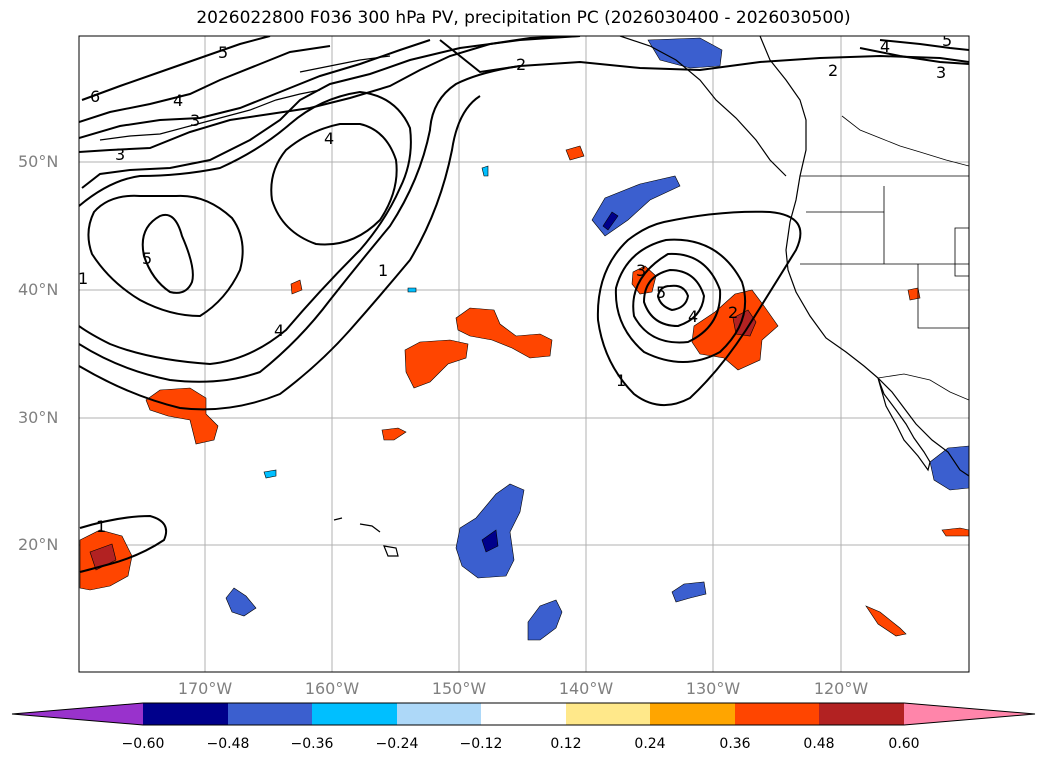 The height and width of the screenshot is (765, 1047). Describe the element at coordinates (905, 141) in the screenshot. I see `border-alaska` at that location.